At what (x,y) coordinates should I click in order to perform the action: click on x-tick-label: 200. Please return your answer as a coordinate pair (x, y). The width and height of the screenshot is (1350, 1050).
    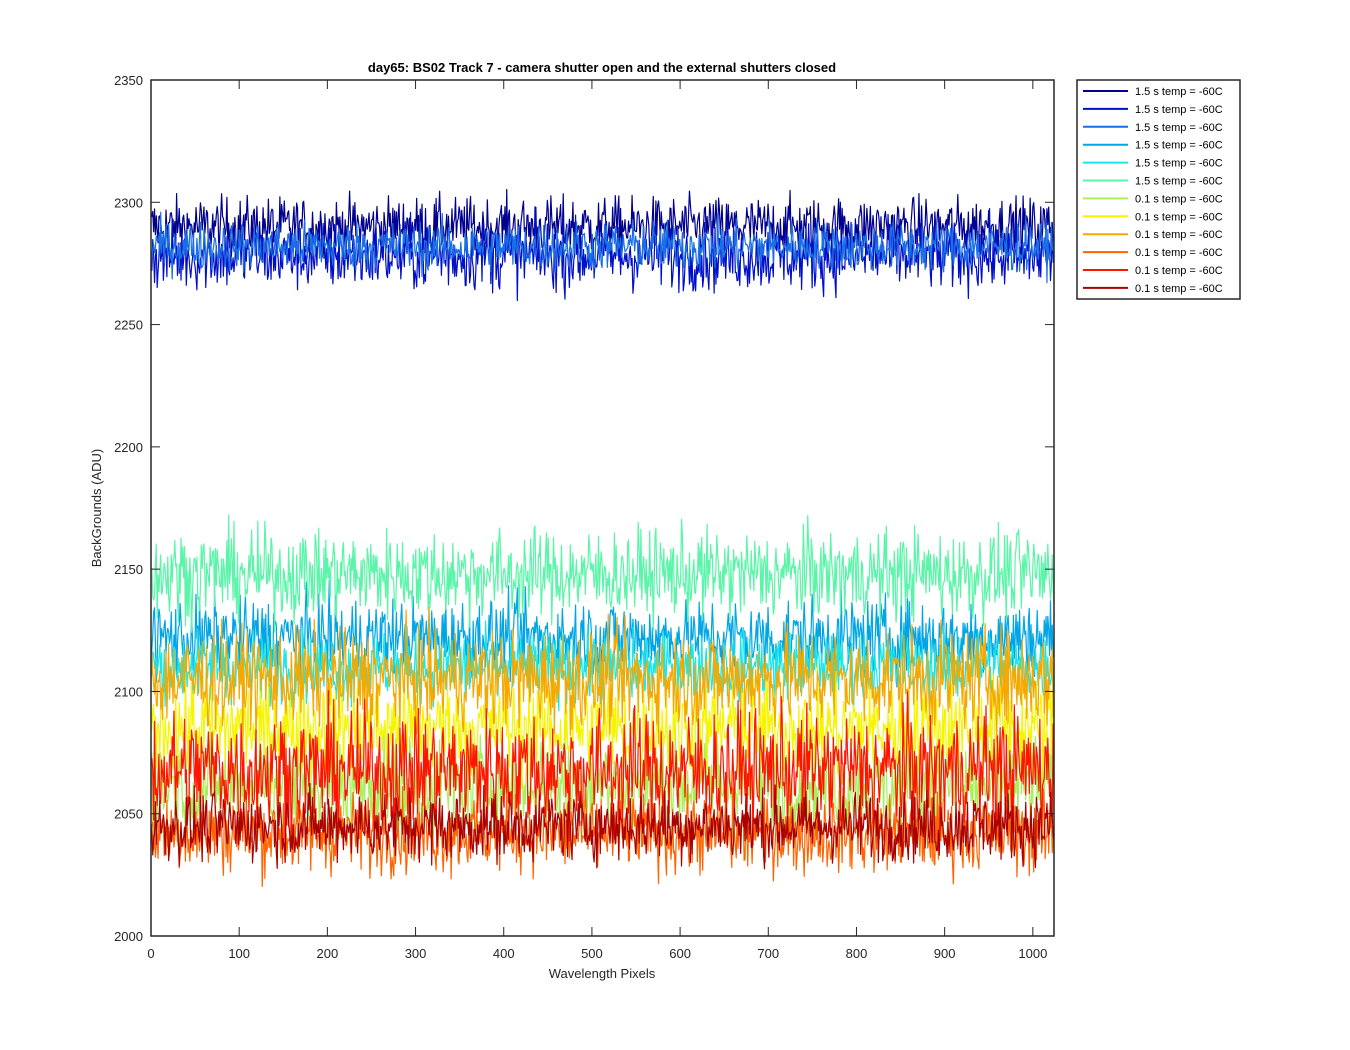
    Looking at the image, I should click on (328, 953).